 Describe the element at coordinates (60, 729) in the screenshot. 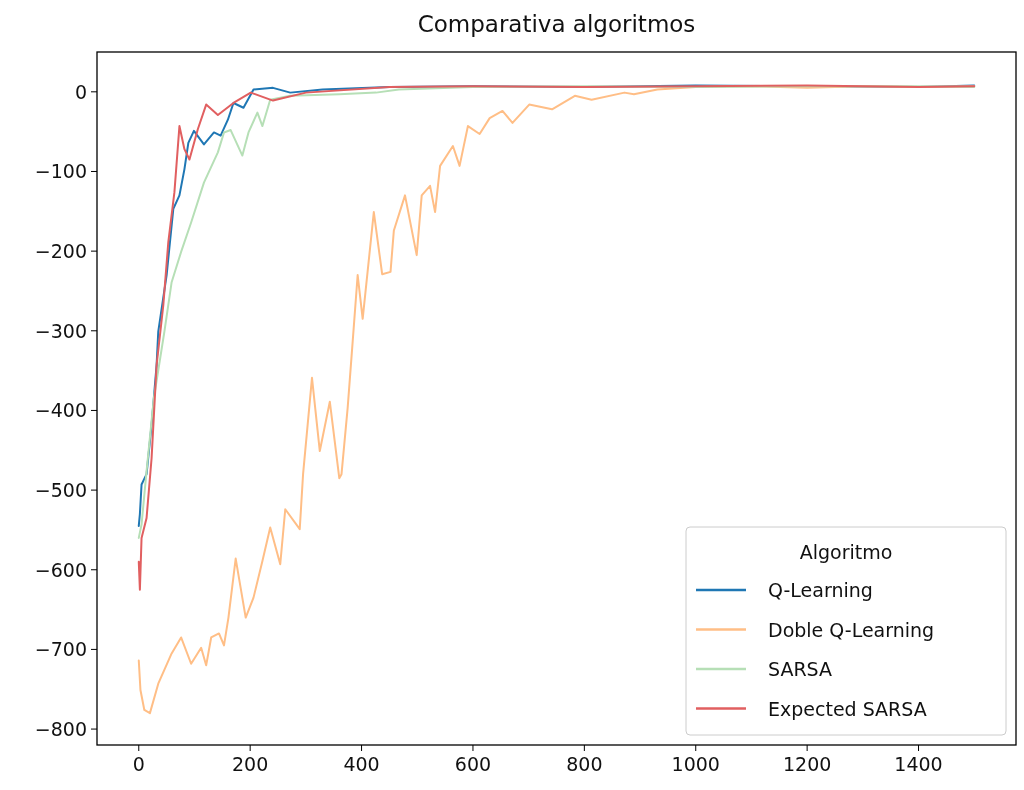

I see `y-tick-label: −800` at that location.